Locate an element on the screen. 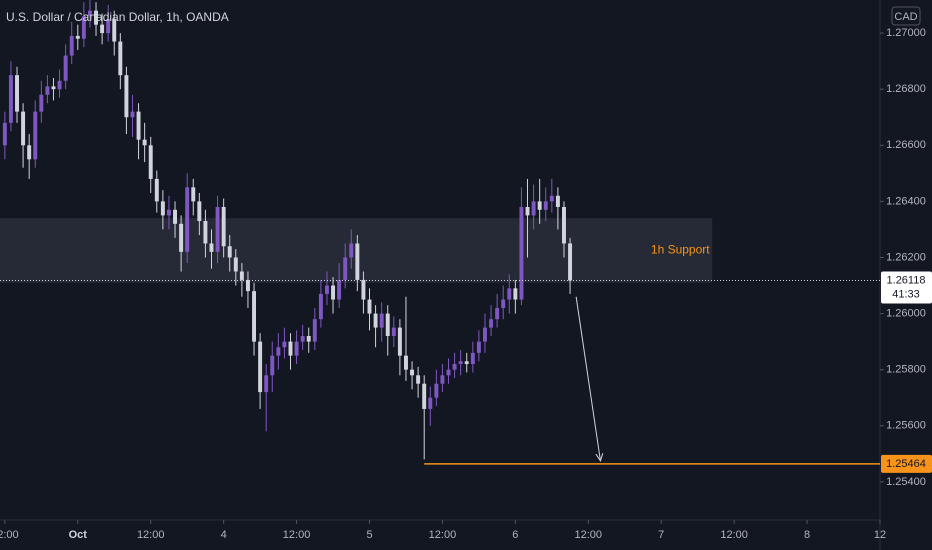 The image size is (932, 550). support-label: 1h Support is located at coordinates (680, 250).